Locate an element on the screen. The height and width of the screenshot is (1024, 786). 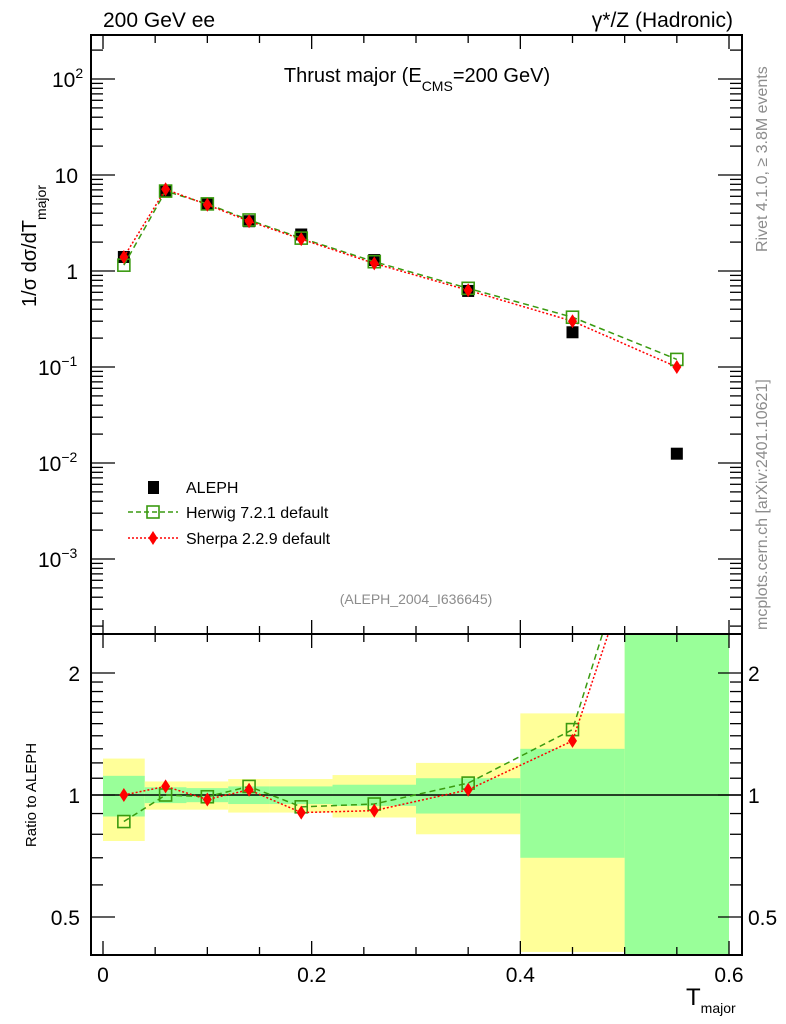
legend-marker-sherpa is located at coordinates (153, 538).